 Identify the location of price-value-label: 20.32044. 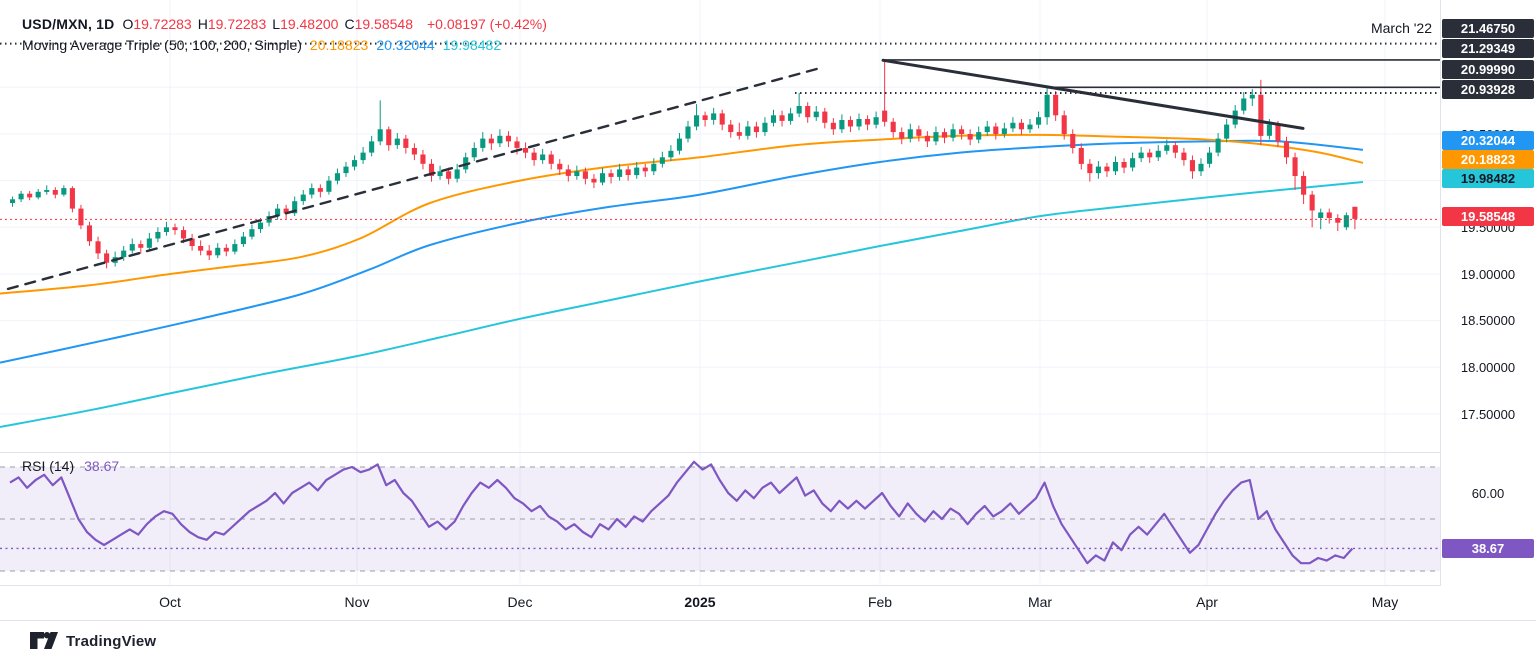
(1488, 140).